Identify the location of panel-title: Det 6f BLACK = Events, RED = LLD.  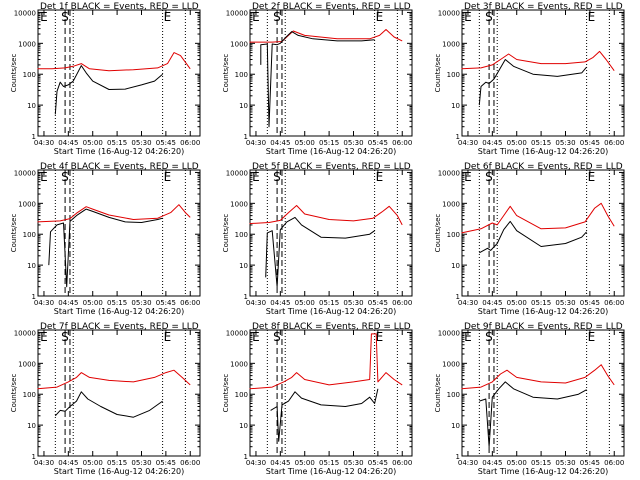
(543, 167).